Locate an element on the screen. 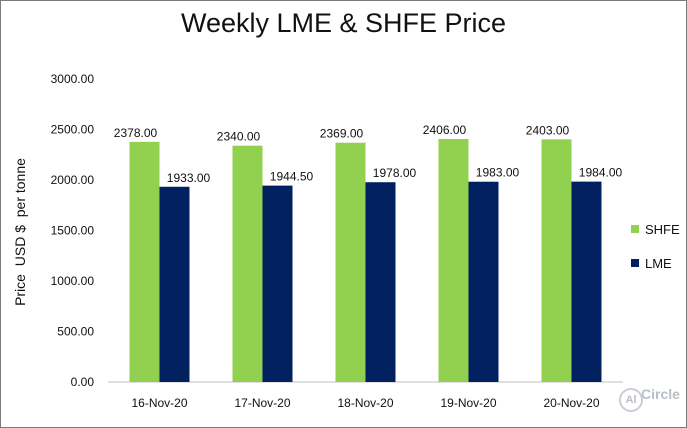 This screenshot has height=428, width=687. y-tick-label: 1500.00 is located at coordinates (73, 231).